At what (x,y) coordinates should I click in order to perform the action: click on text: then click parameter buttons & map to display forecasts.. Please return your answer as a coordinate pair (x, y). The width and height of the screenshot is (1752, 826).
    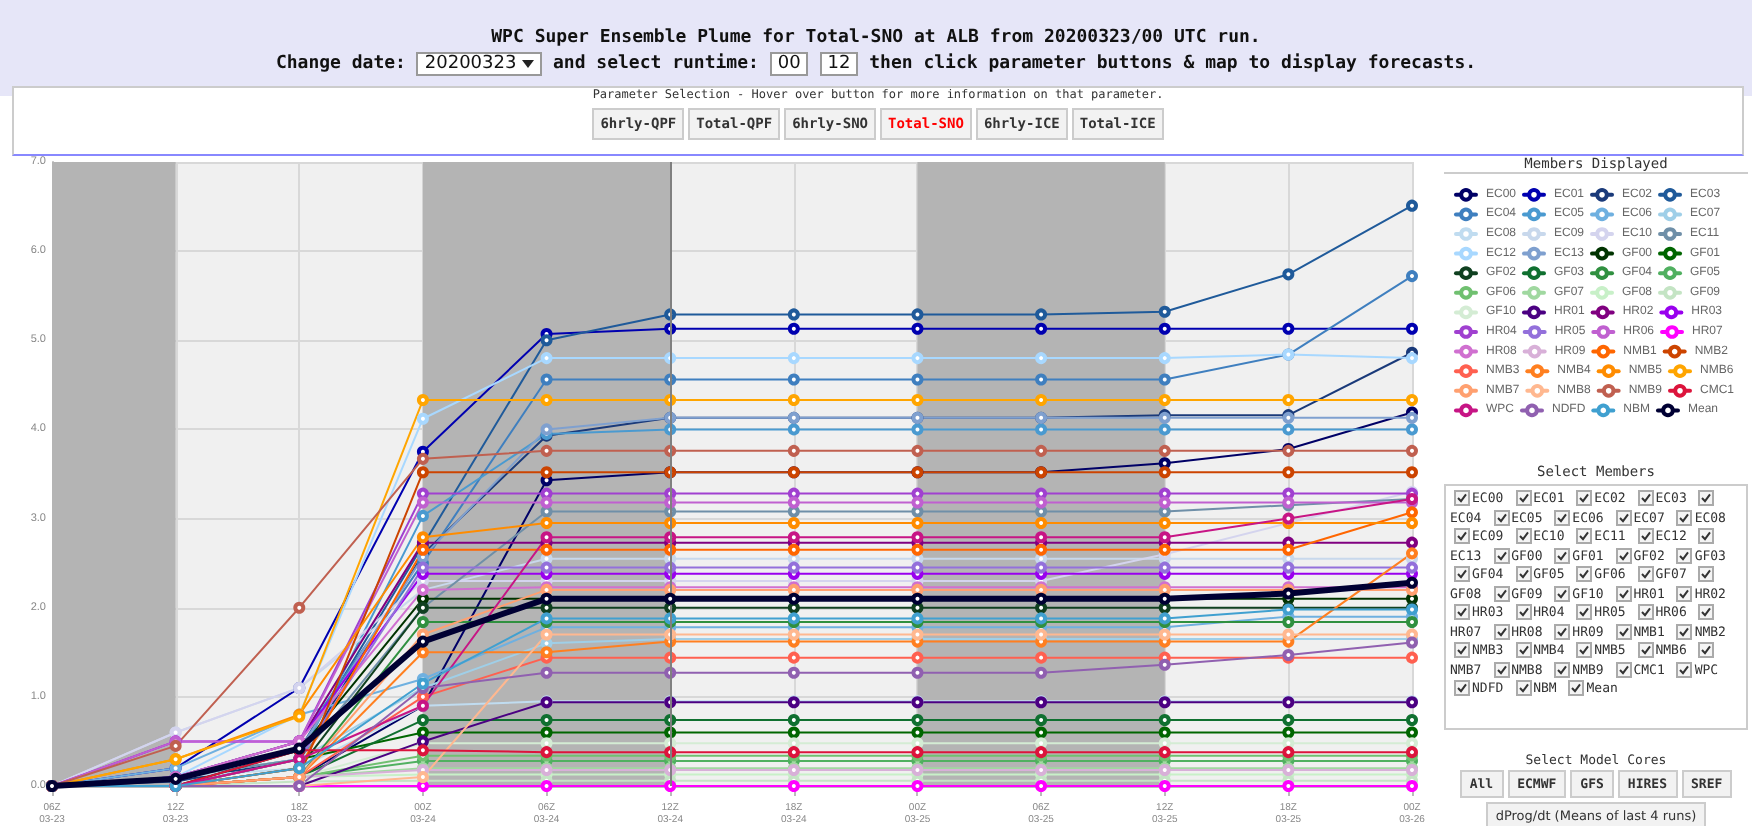
    Looking at the image, I should click on (1172, 64).